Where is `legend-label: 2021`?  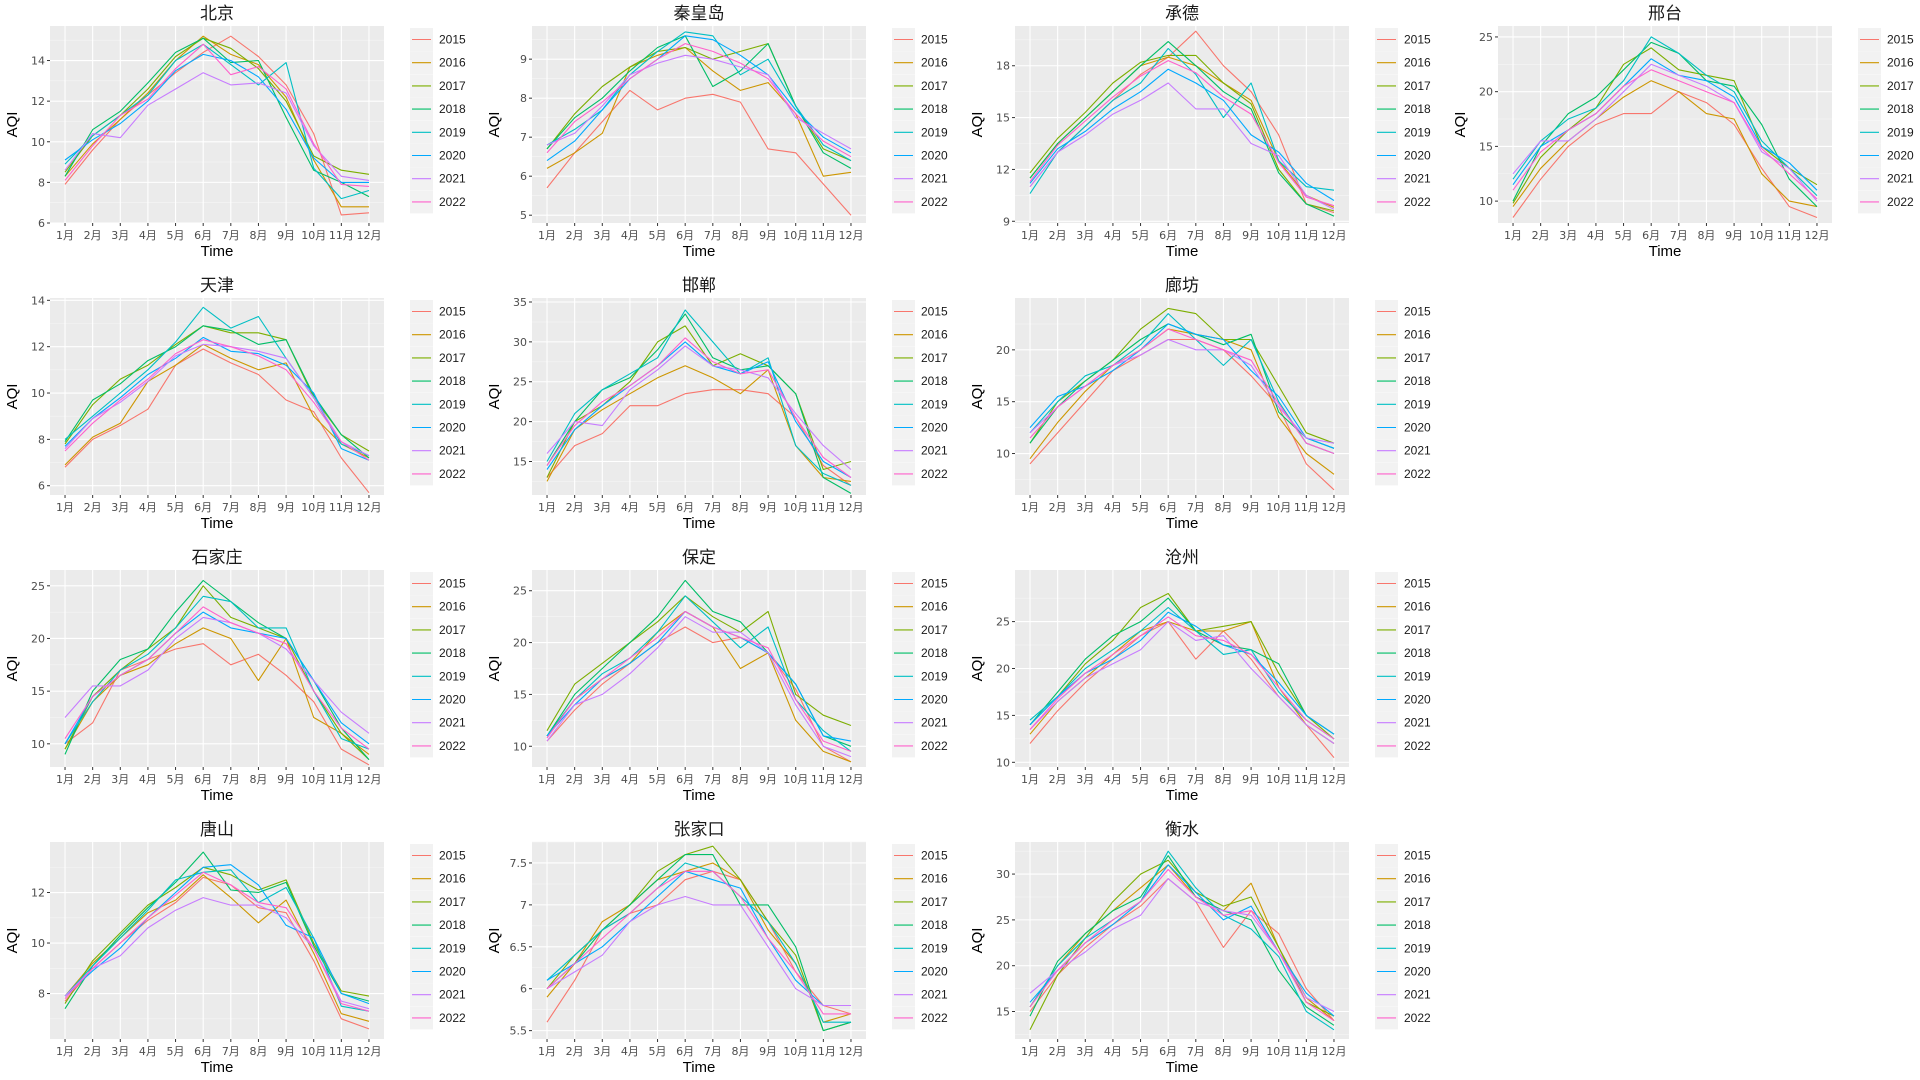 legend-label: 2021 is located at coordinates (1417, 179).